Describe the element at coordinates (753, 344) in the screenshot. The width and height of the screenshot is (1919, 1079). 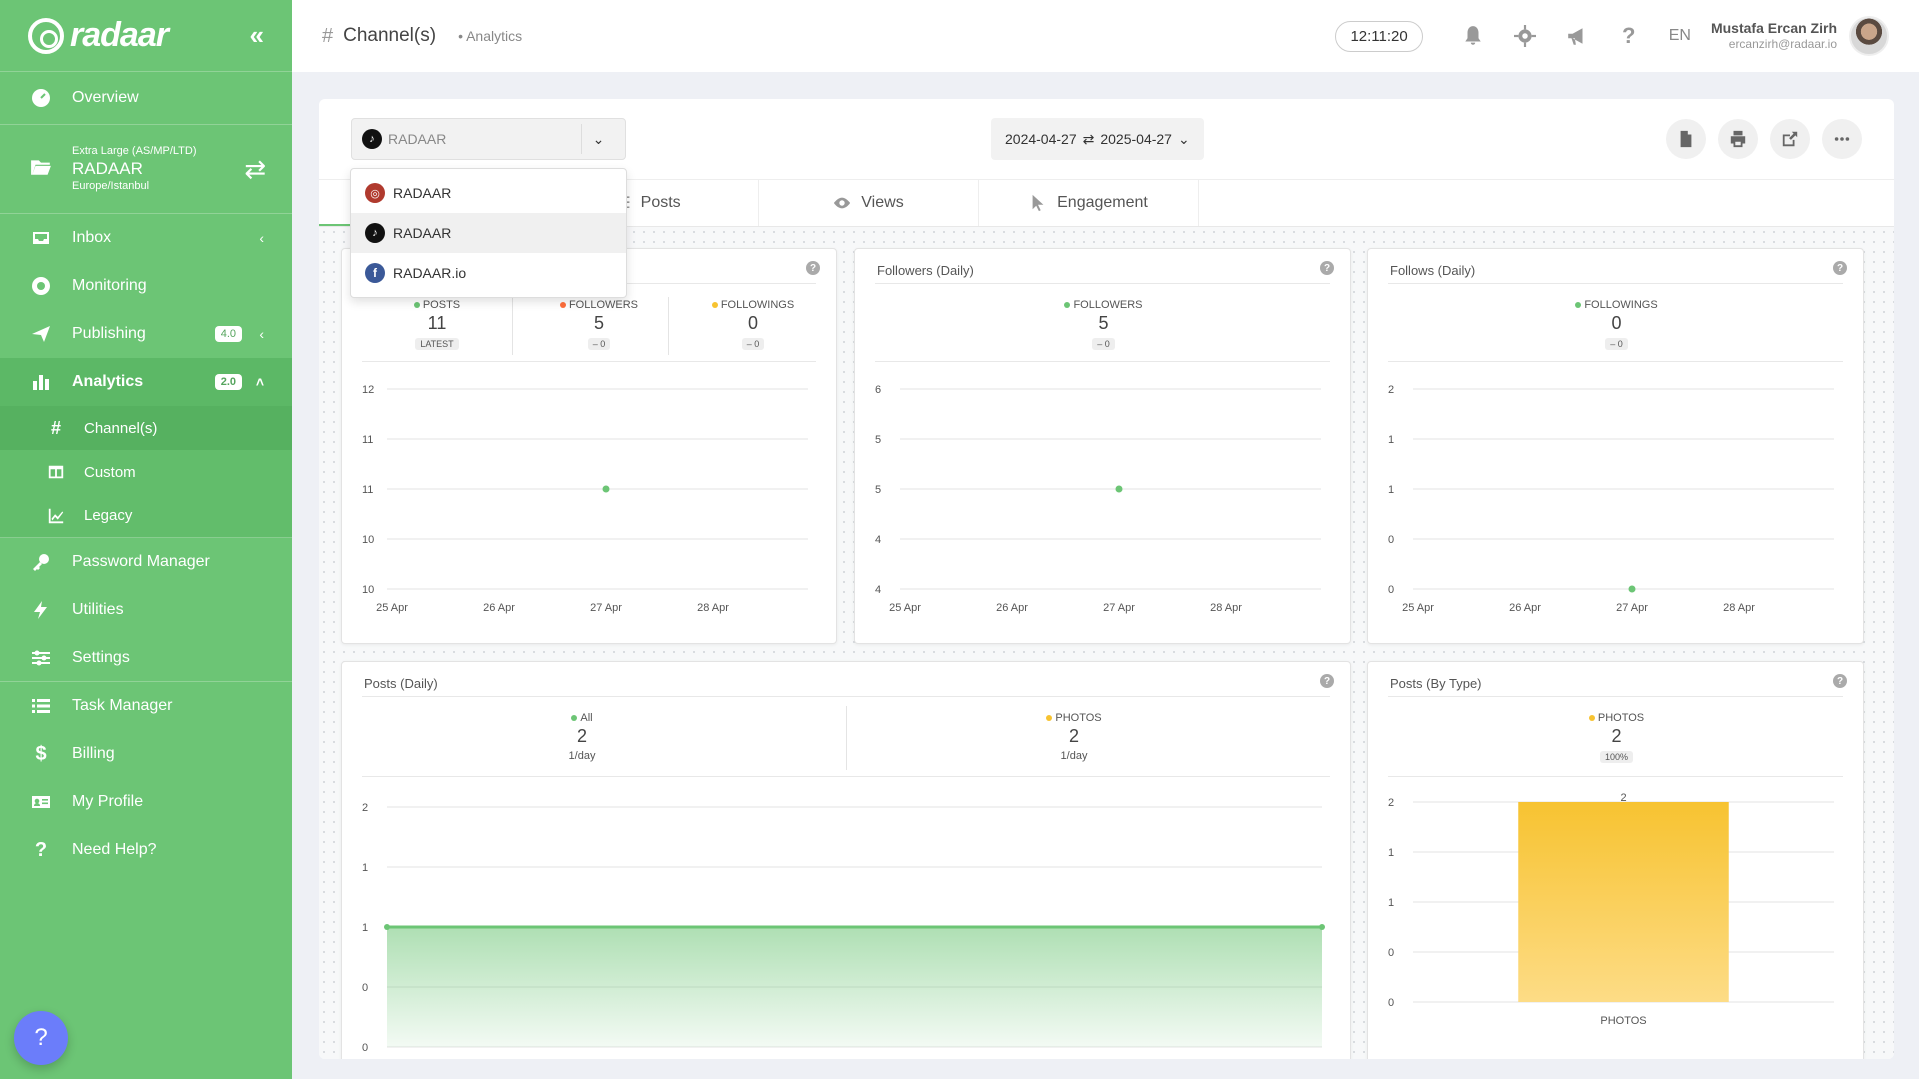
I see `stat-chip: – 0` at that location.